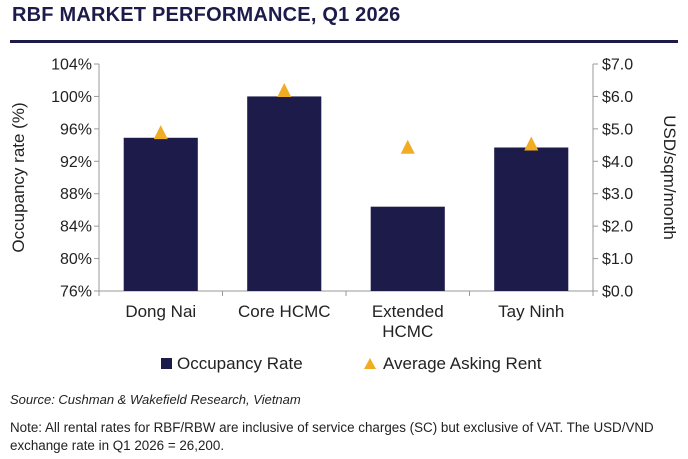 The height and width of the screenshot is (459, 688). Describe the element at coordinates (76, 194) in the screenshot. I see `left-tick-label: 88%` at that location.